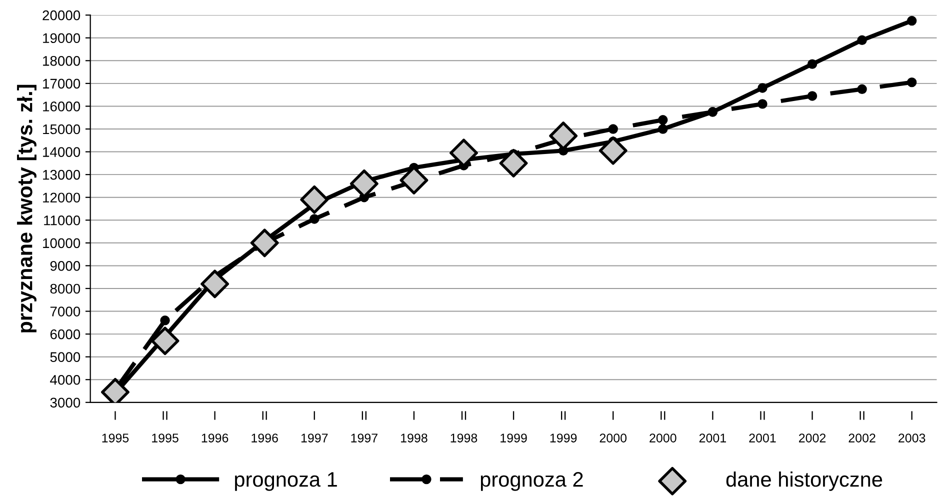  What do you see at coordinates (464, 426) in the screenshot?
I see `x-tick-label: II 1998` at bounding box center [464, 426].